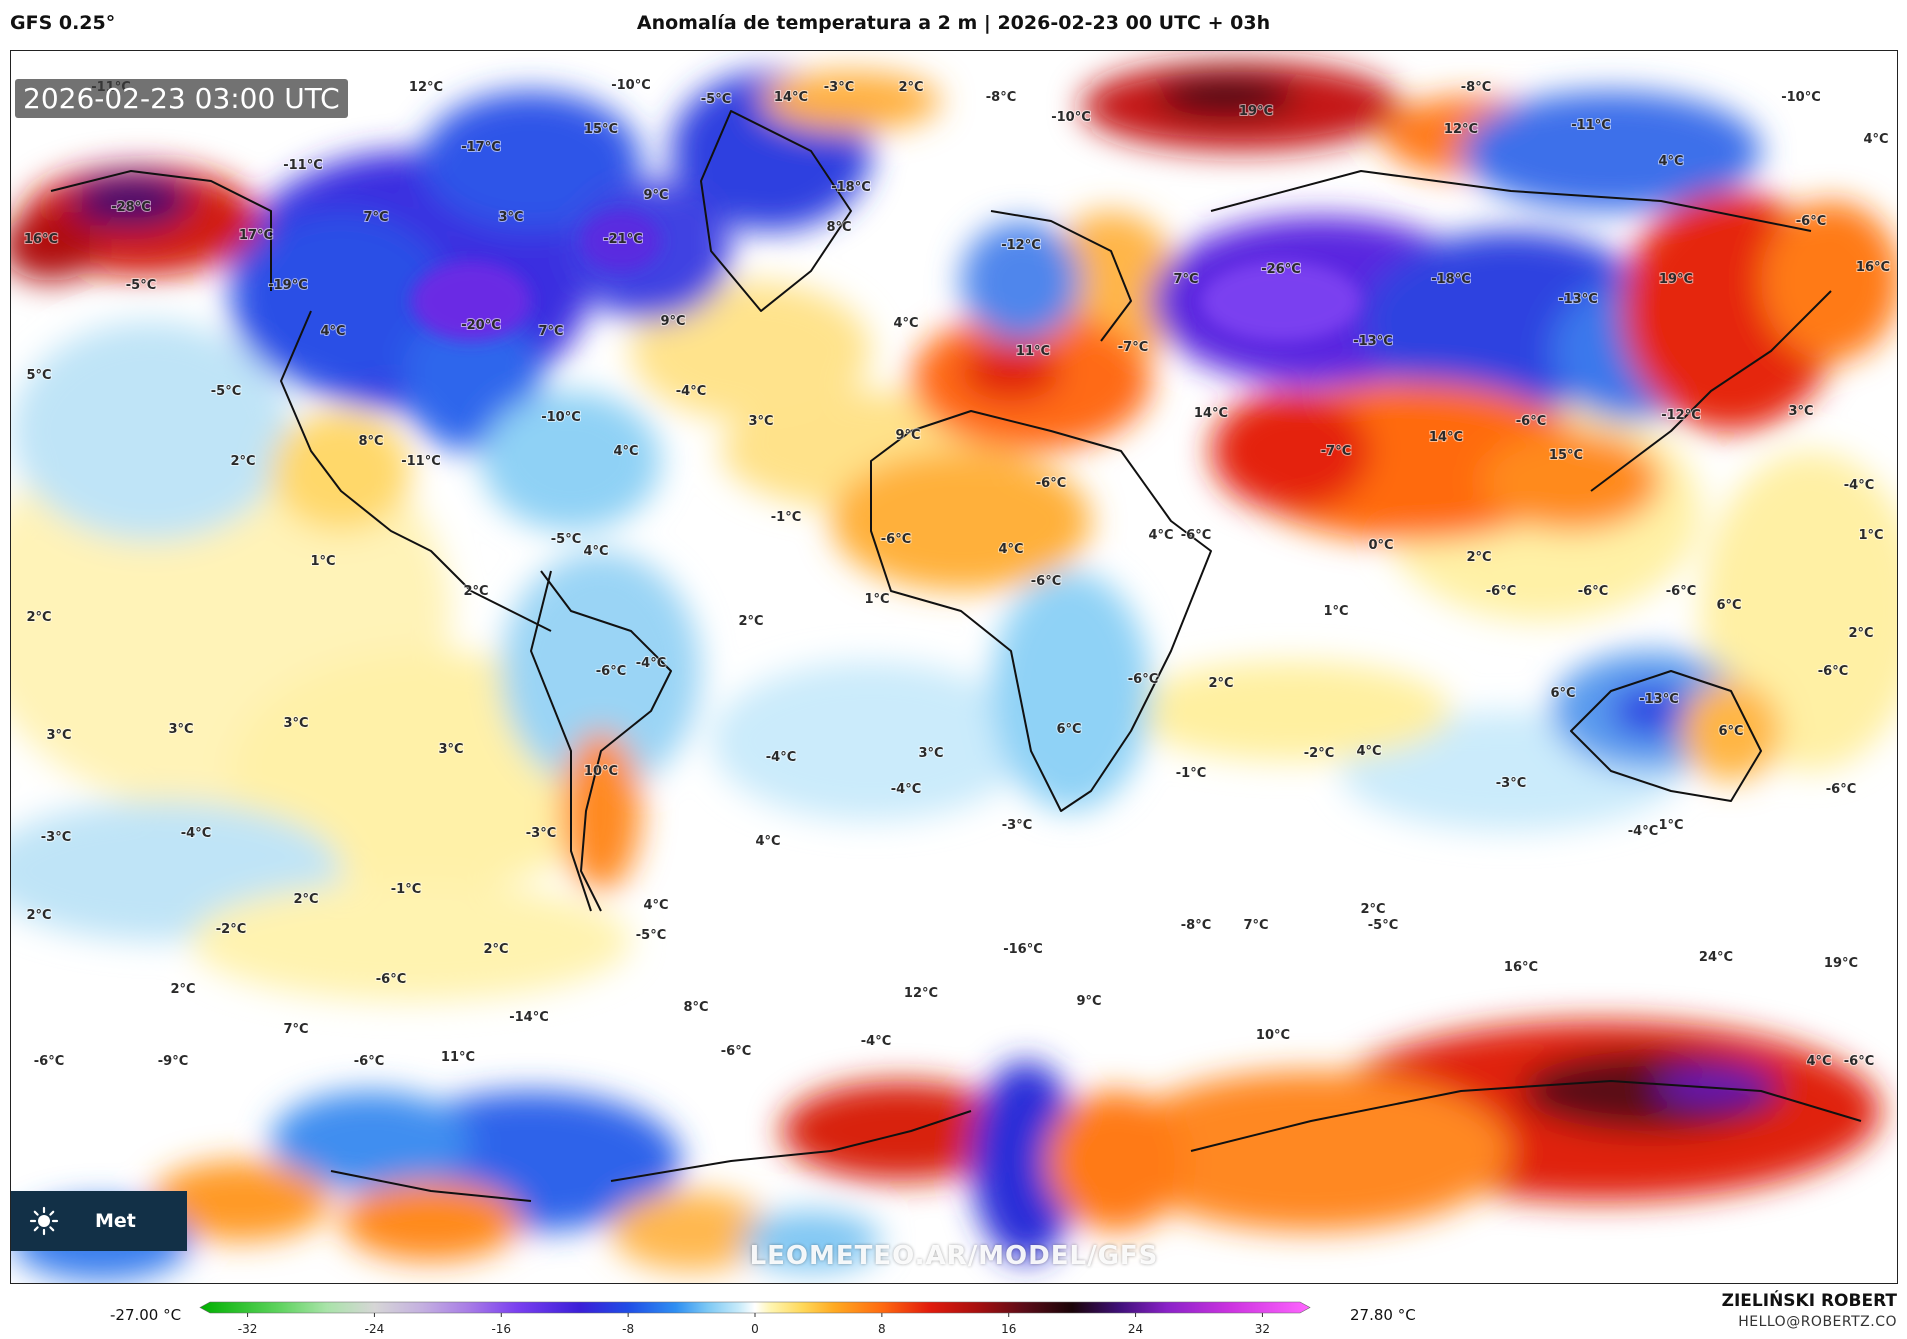 This screenshot has height=1339, width=1907. I want to click on site-watermark: LEOMETEO.AR/MODEL/GFS, so click(954, 1256).